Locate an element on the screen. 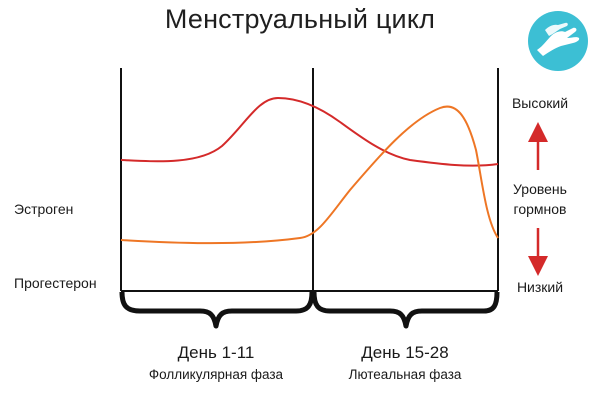 Image resolution: width=600 pixels, height=411 pixels. phase1-brace is located at coordinates (217, 310).